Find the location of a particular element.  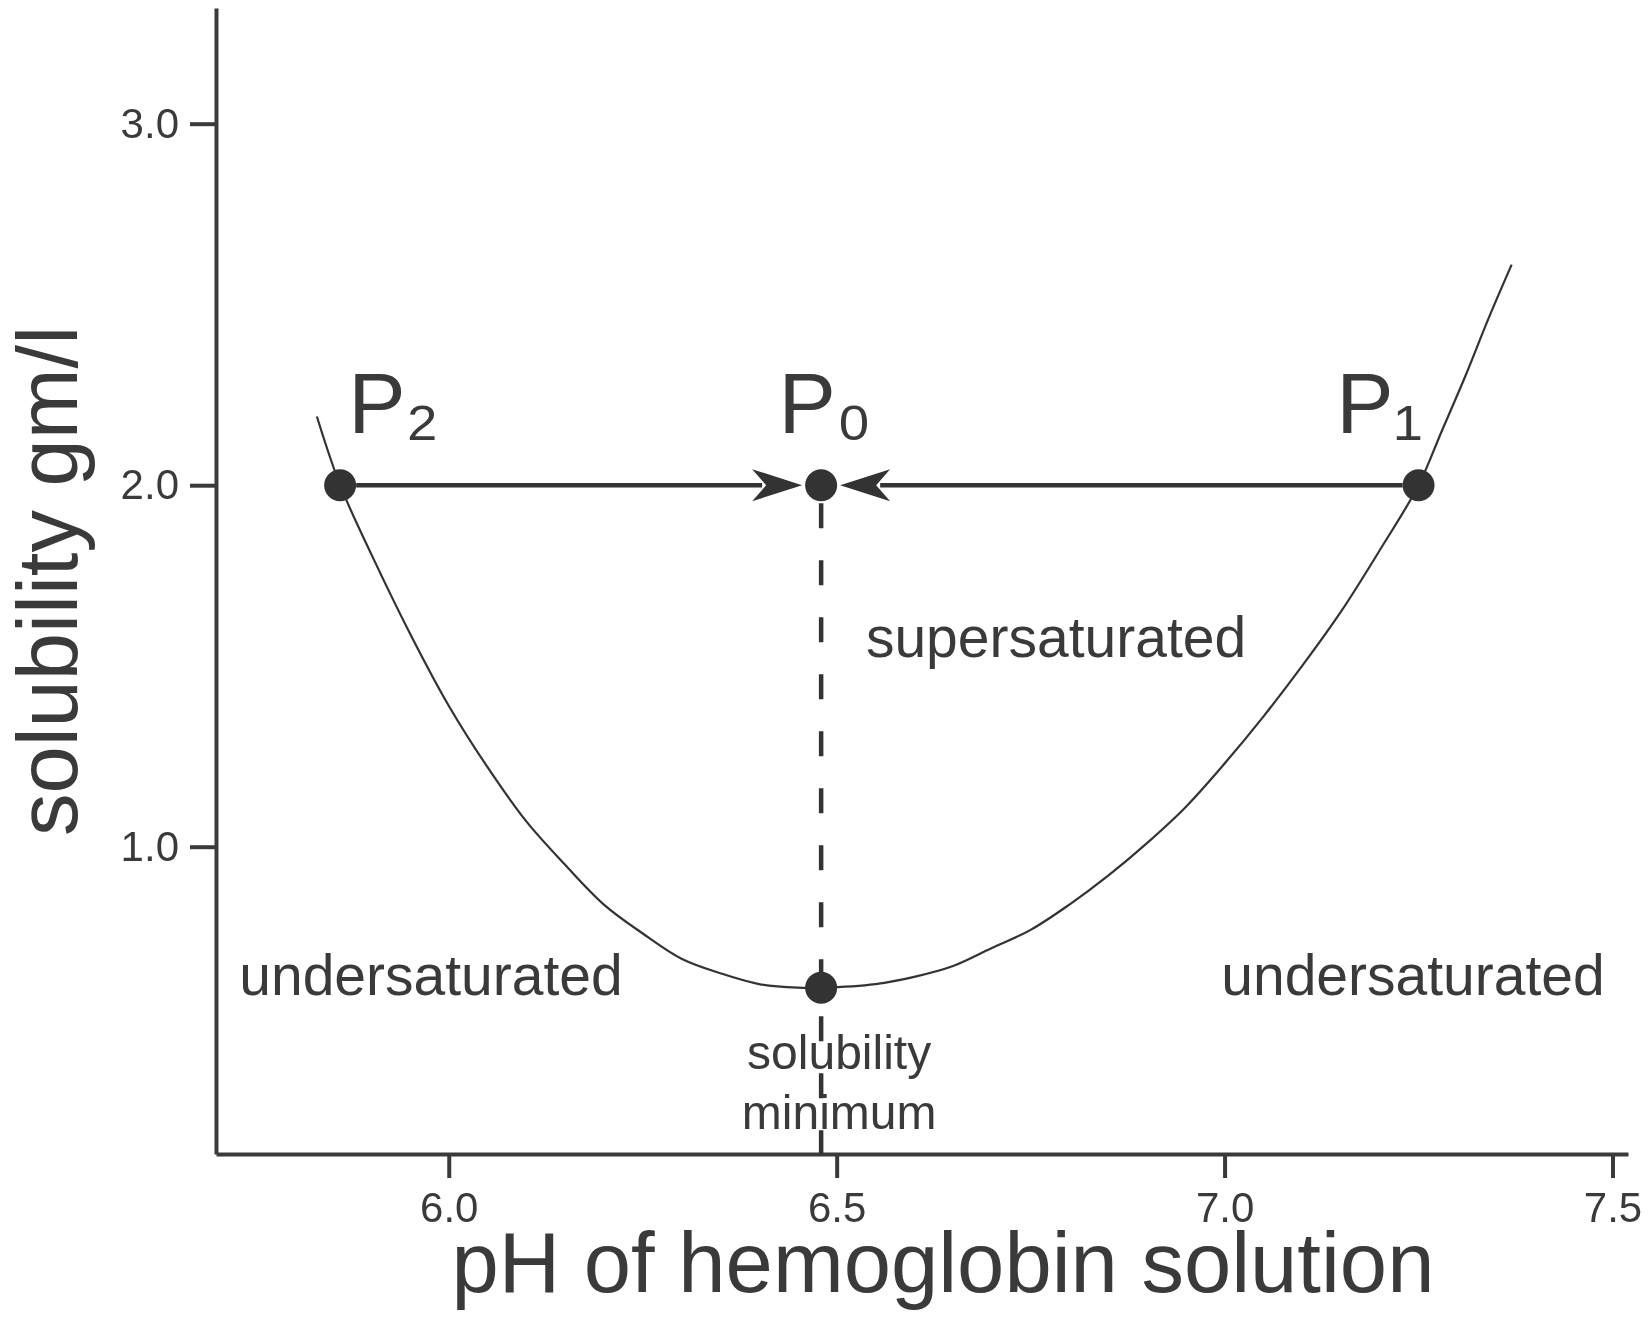

y-tick-label: 1.0 is located at coordinates (149, 846).